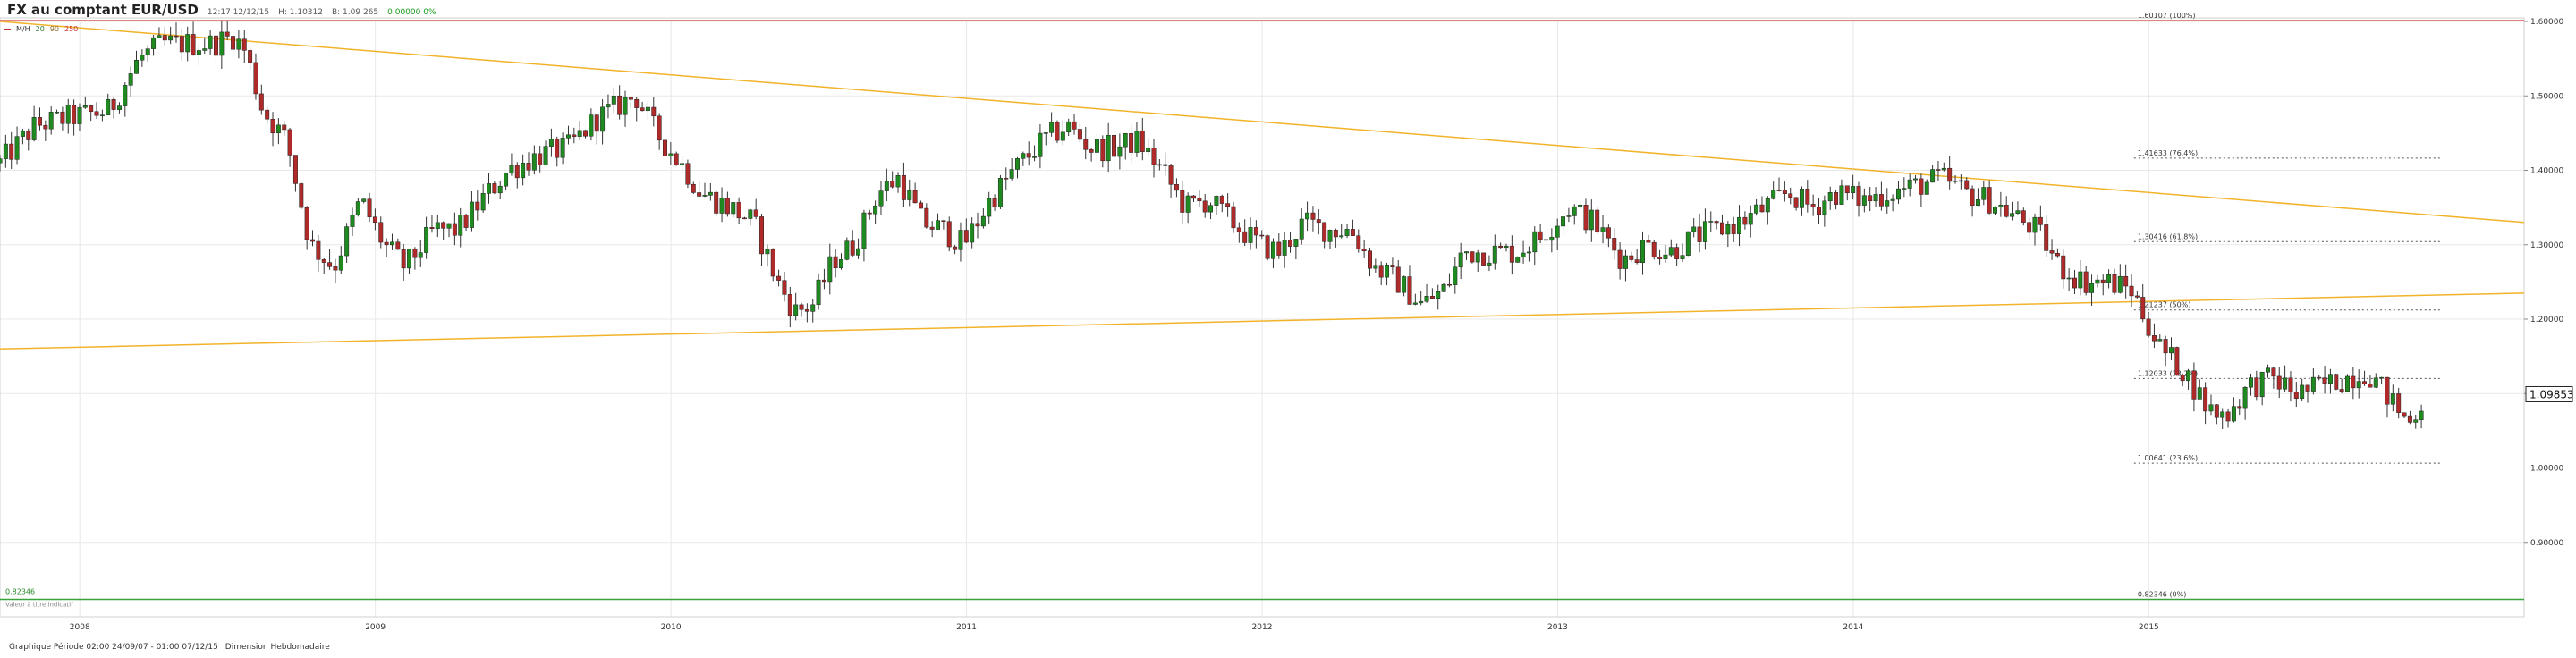  What do you see at coordinates (23, 29) in the screenshot?
I see `legend-label: M/H` at bounding box center [23, 29].